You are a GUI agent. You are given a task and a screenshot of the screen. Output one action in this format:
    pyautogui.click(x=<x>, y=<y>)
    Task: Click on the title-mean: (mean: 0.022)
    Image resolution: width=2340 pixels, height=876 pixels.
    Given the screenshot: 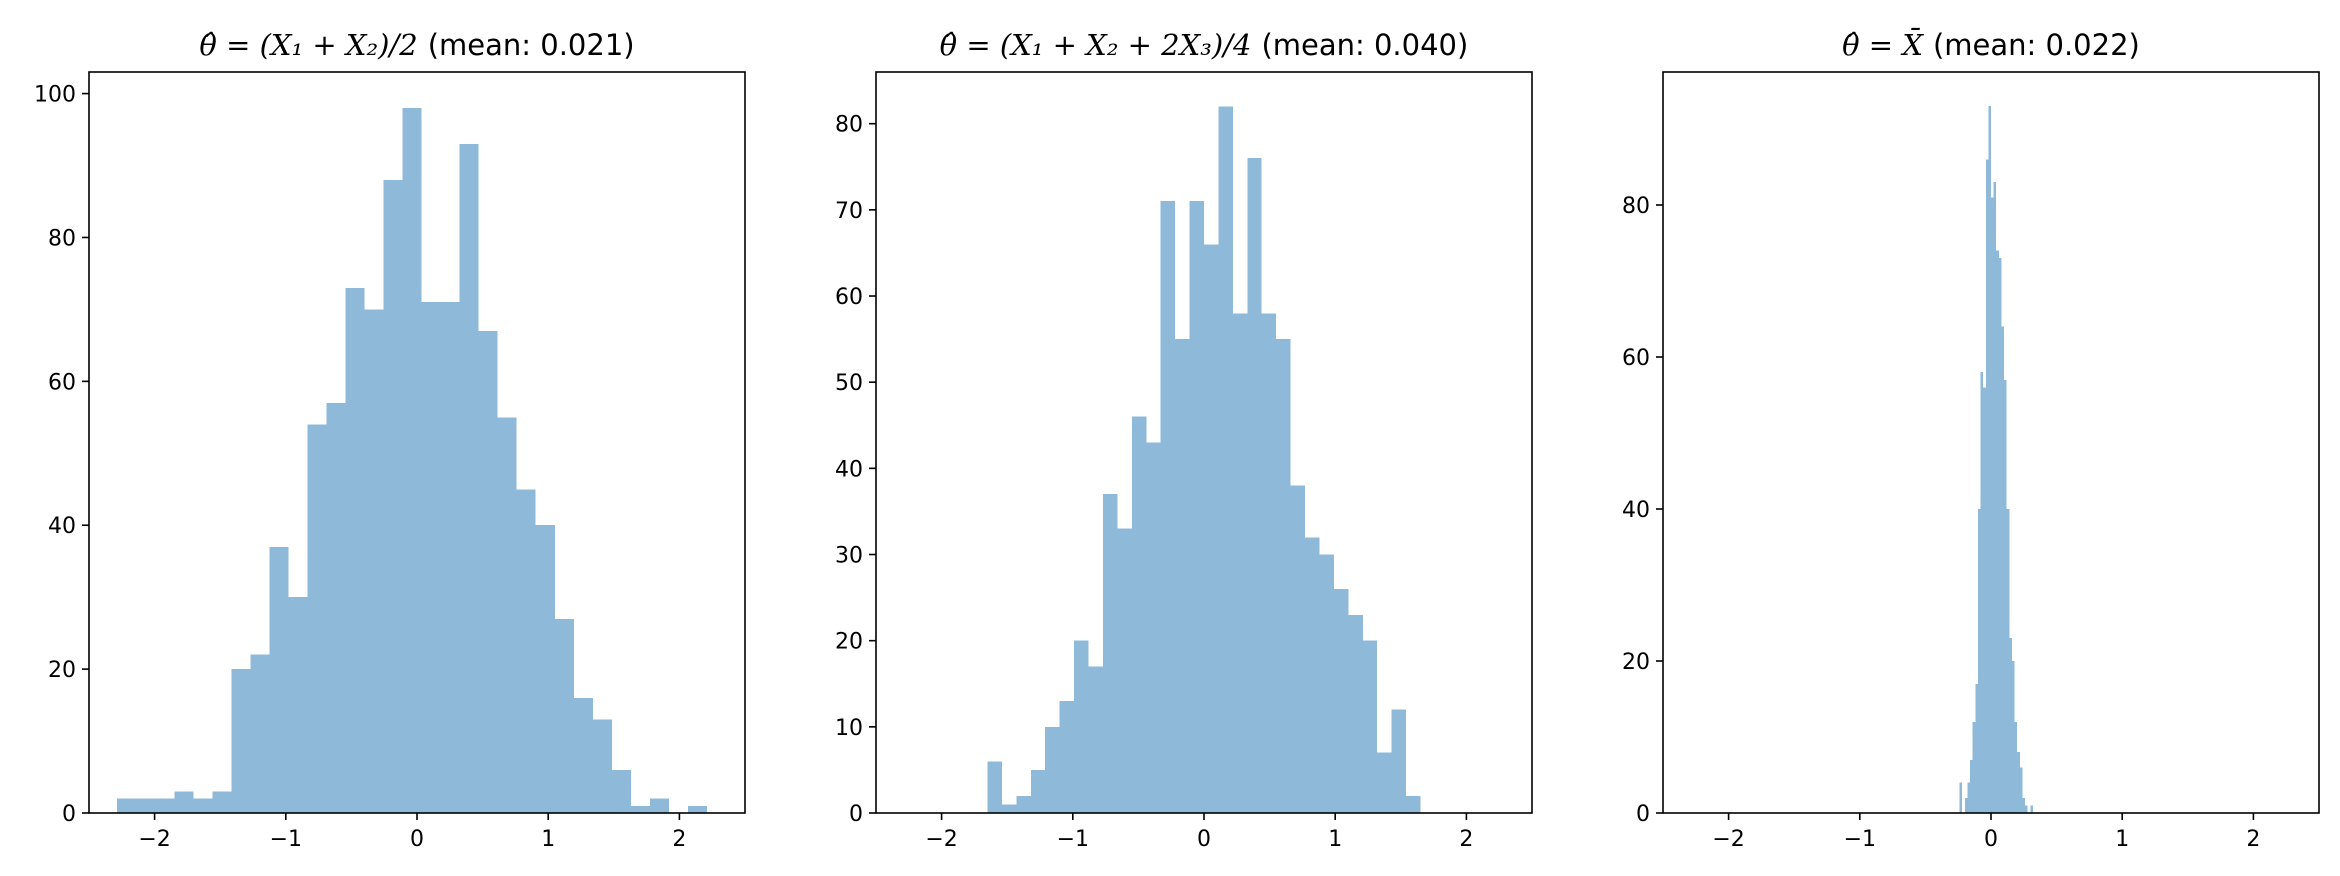 What is the action you would take?
    pyautogui.click(x=2036, y=45)
    